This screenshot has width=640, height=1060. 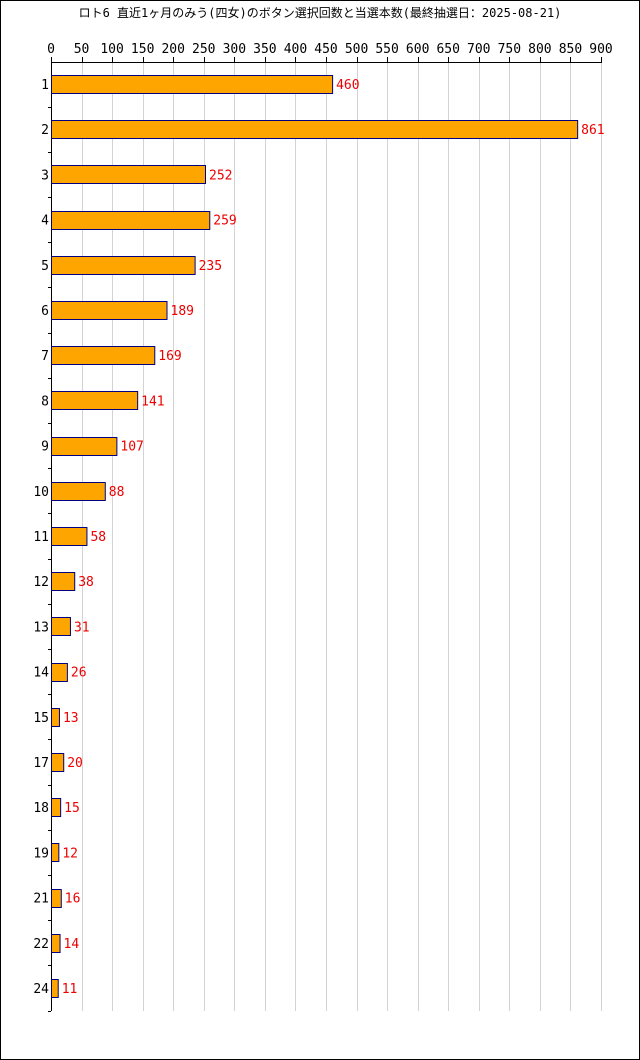 I want to click on category-label: 13, so click(x=41, y=627).